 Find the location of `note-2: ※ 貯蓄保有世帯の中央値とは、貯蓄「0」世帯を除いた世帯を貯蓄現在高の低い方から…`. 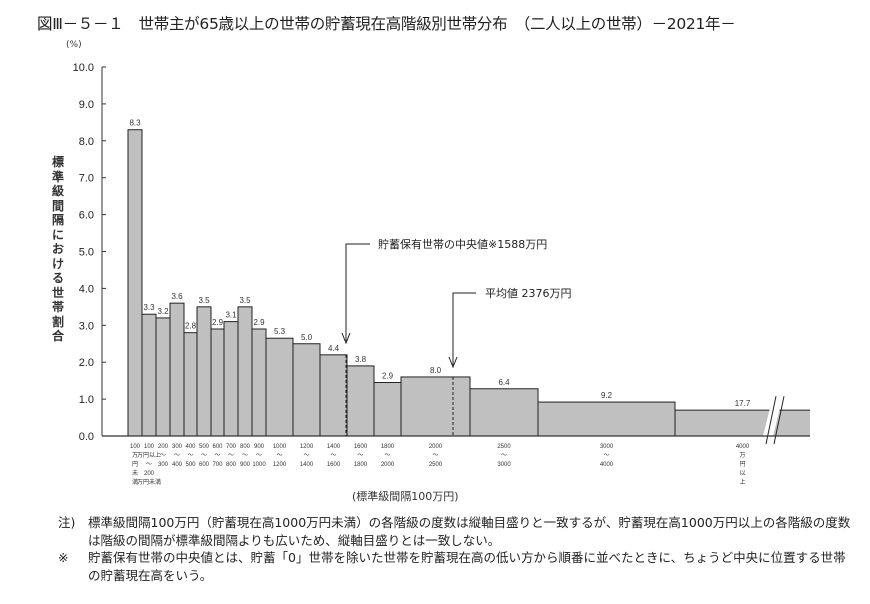

note-2: ※ 貯蓄保有世帯の中央値とは、貯蓄「0」世帯を除いた世帯を貯蓄現在高の低い方から… is located at coordinates (458, 566).